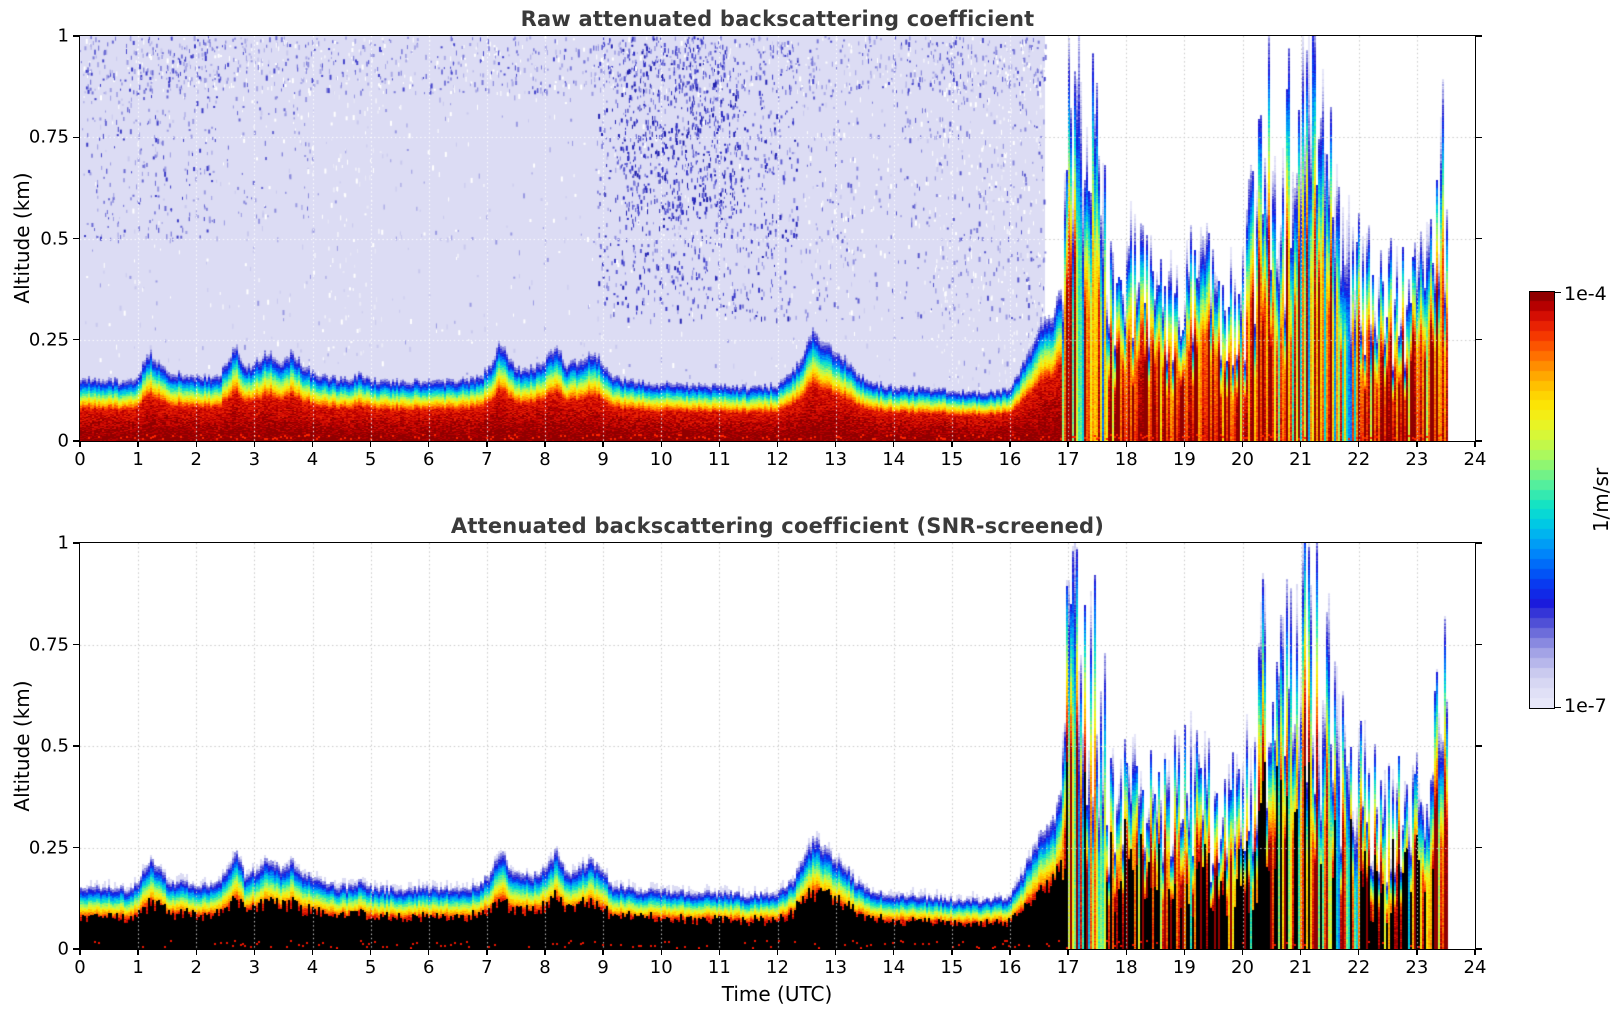 The image size is (1621, 1020). What do you see at coordinates (429, 459) in the screenshot?
I see `x-tick-label: 6` at bounding box center [429, 459].